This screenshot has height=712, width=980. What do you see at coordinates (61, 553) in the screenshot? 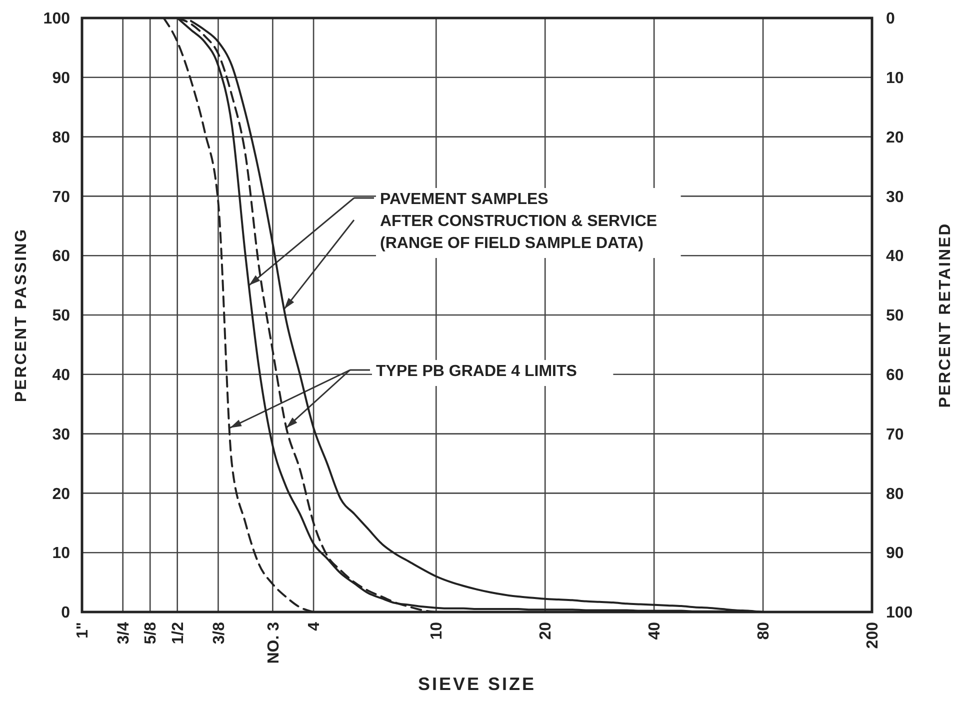
I see `y-tick-label: 10` at bounding box center [61, 553].